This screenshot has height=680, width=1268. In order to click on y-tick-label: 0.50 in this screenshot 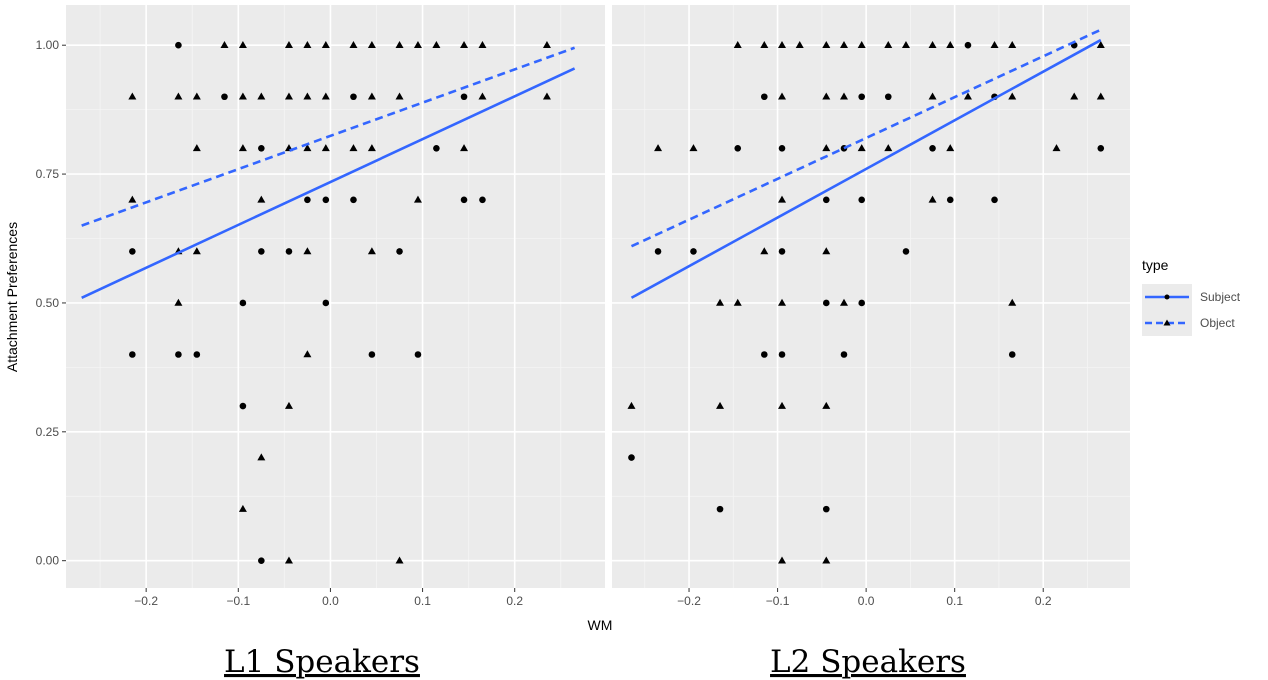, I will do `click(48, 303)`.